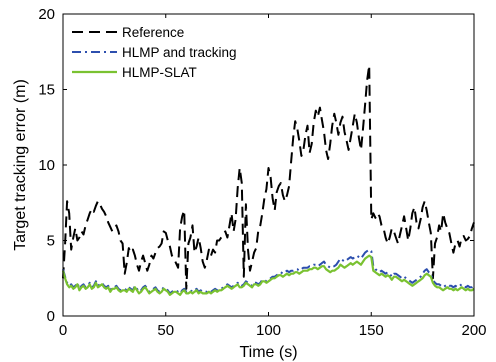 The image size is (496, 362). What do you see at coordinates (159, 72) in the screenshot?
I see `legend-label-3: HLMP-SLAT` at bounding box center [159, 72].